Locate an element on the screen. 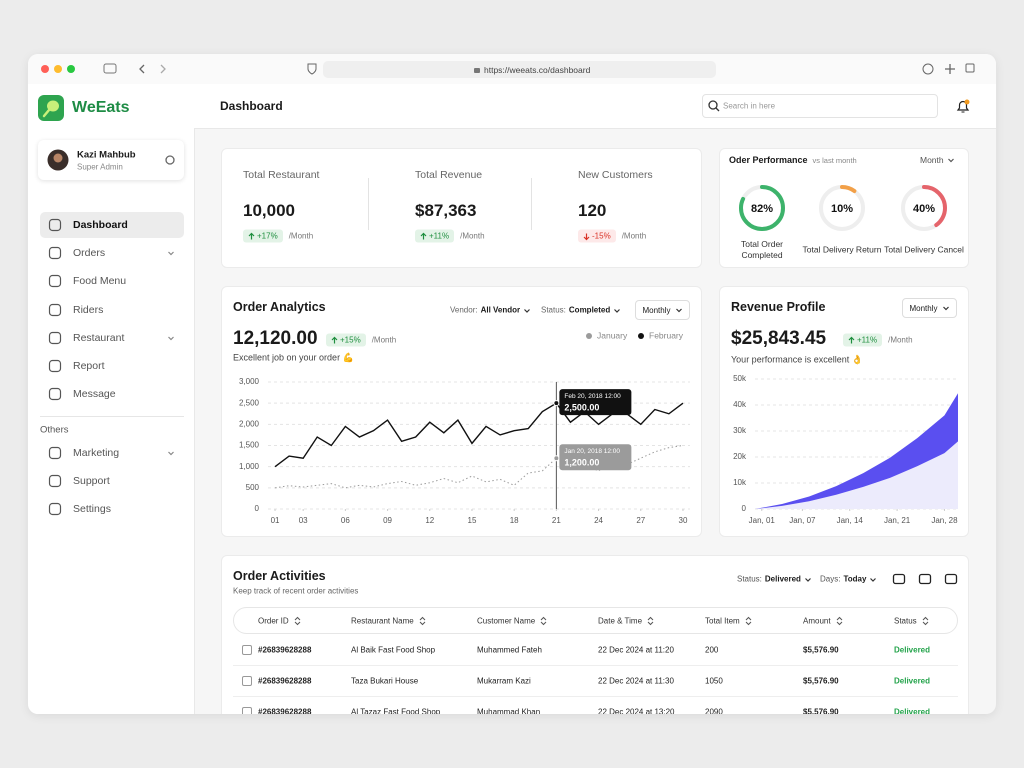  nav-item: Restaurant is located at coordinates (99, 337).